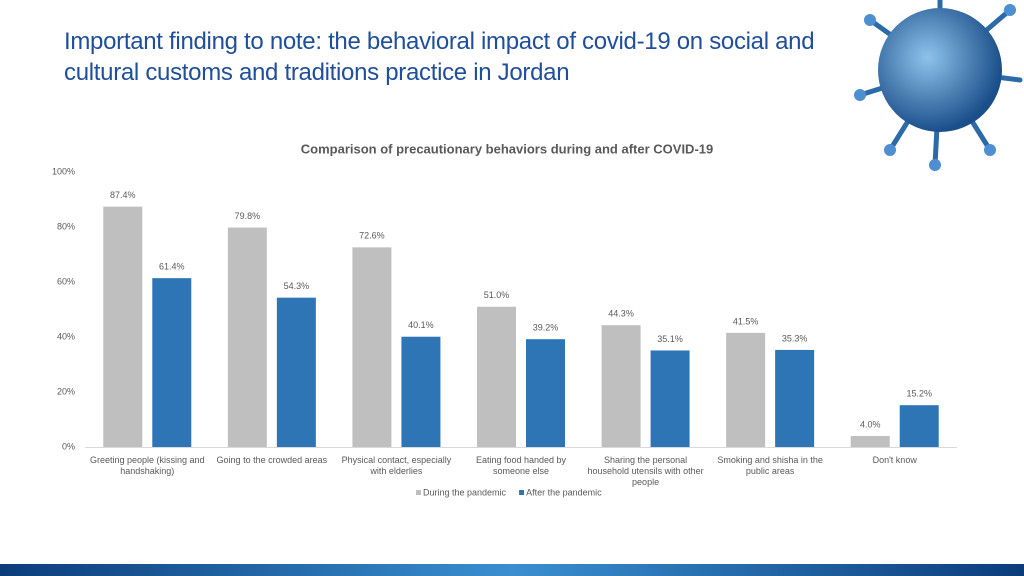  Describe the element at coordinates (63, 171) in the screenshot. I see `y-tick-label: 100%` at that location.